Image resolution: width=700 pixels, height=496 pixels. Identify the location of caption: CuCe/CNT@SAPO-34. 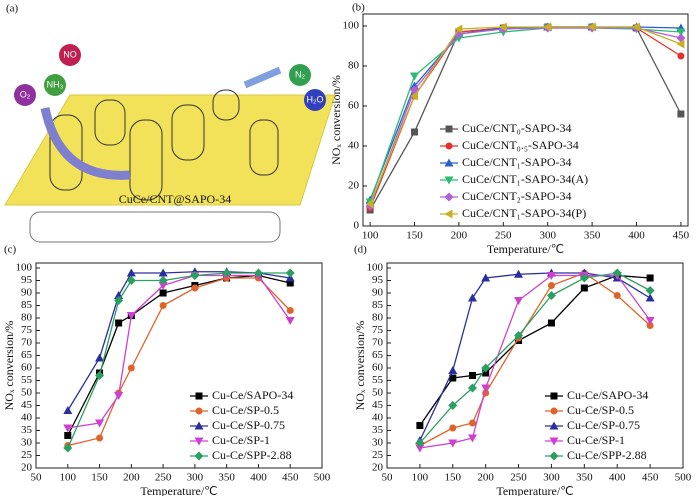
(175, 199).